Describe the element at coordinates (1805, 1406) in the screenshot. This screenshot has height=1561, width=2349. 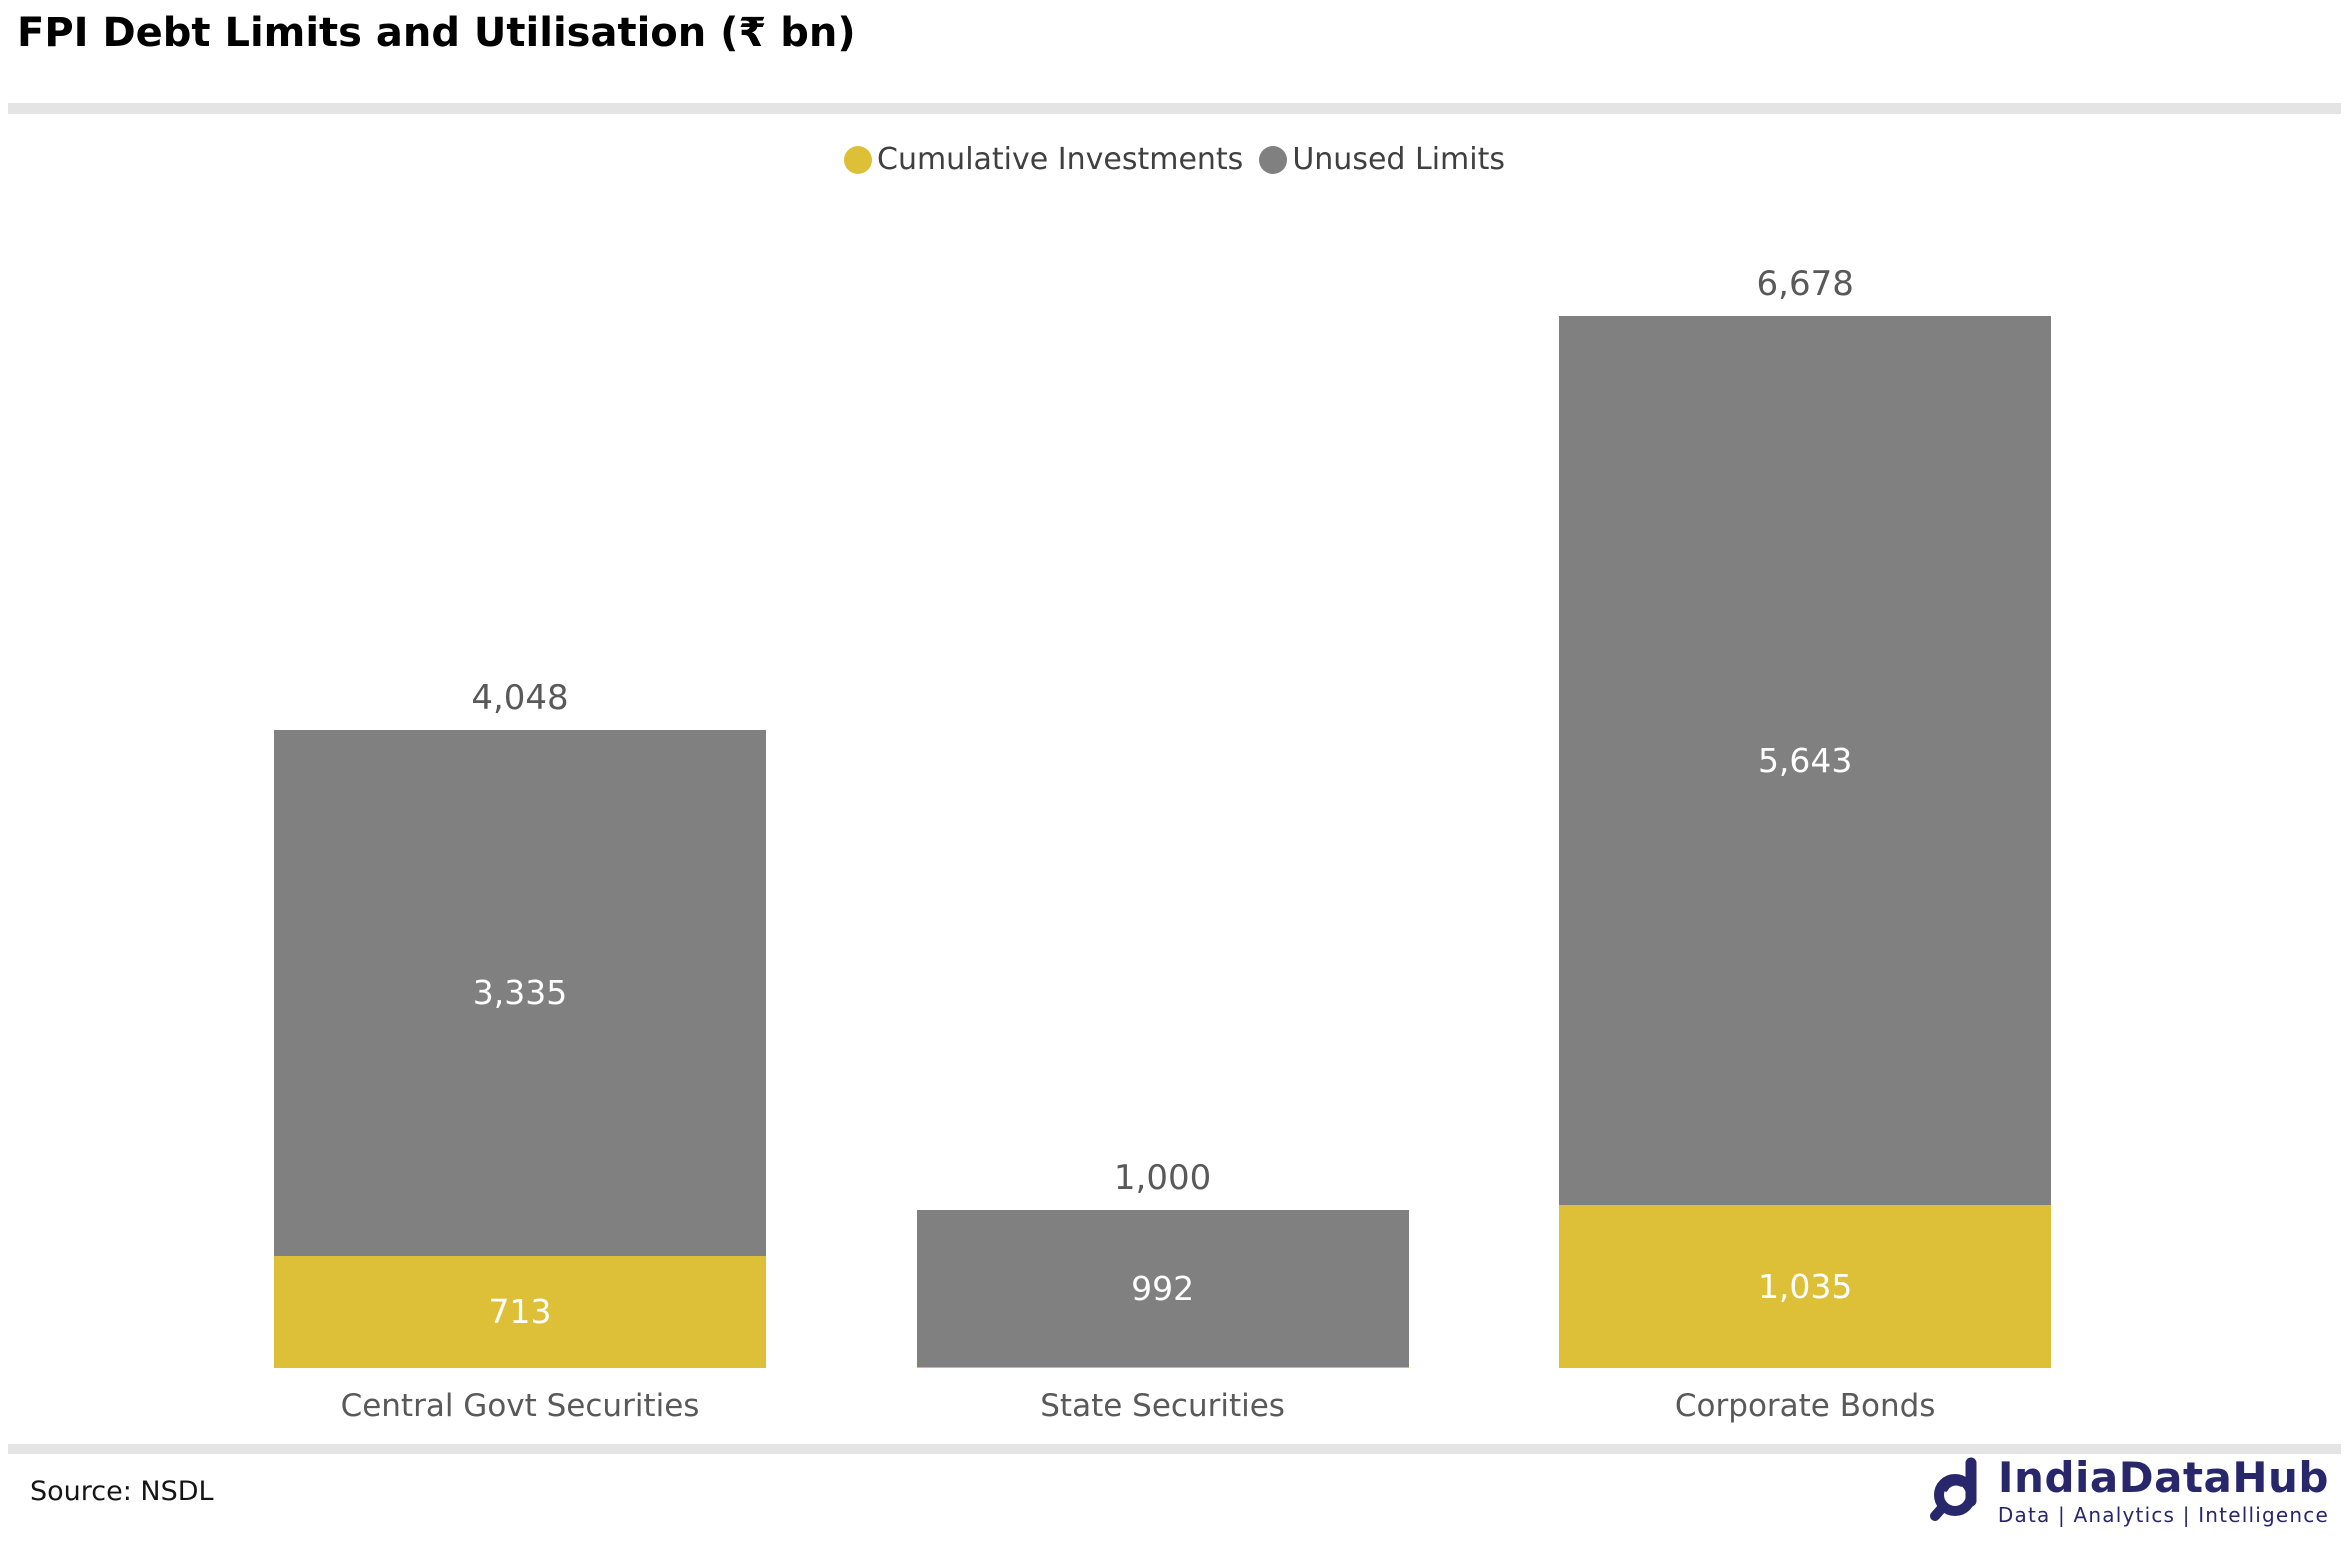
I see `category-axis-label: Corporate Bonds` at that location.